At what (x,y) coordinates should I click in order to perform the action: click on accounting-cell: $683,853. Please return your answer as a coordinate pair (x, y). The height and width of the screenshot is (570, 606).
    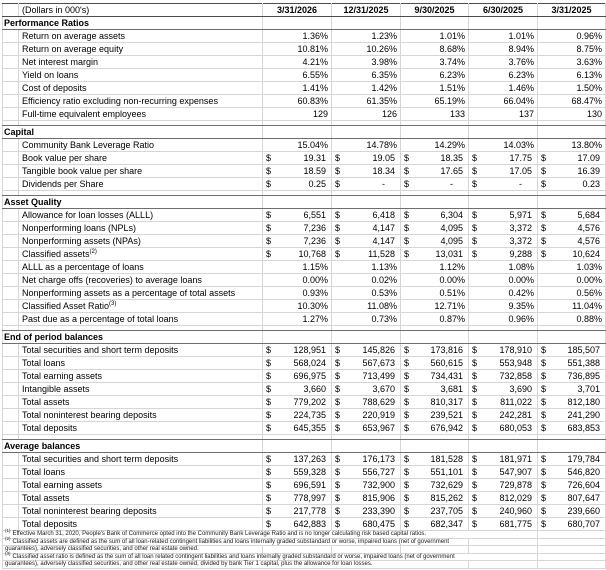
    Looking at the image, I should click on (572, 428).